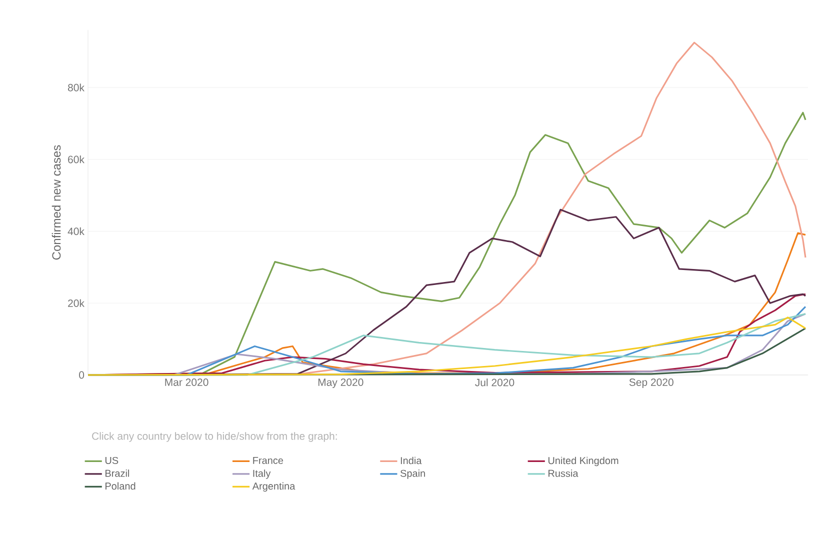 This screenshot has width=835, height=535. Describe the element at coordinates (214, 437) in the screenshot. I see `text: Click any country below to hide/show from the graph:` at that location.